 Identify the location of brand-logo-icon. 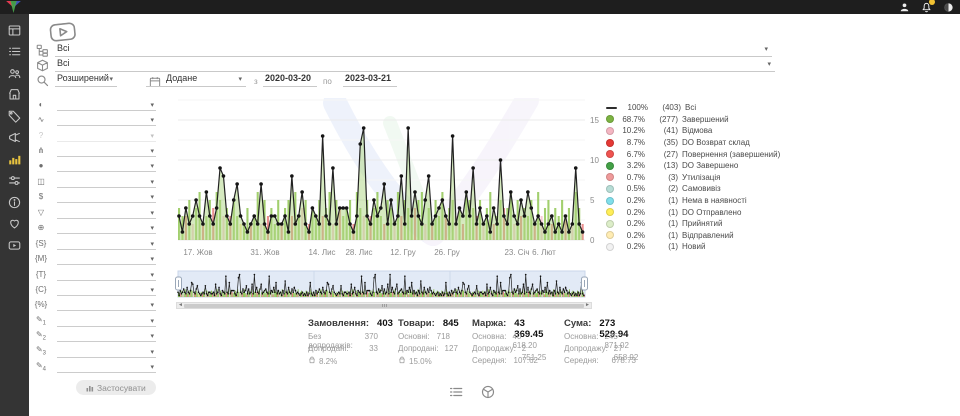
(13, 7).